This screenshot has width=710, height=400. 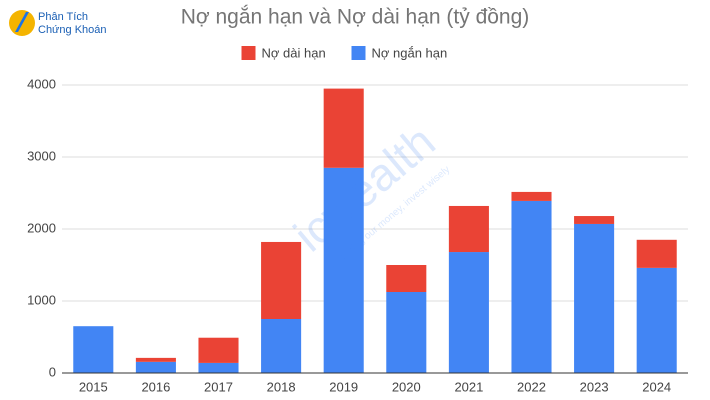 What do you see at coordinates (406, 386) in the screenshot?
I see `x-tick-label: 2020` at bounding box center [406, 386].